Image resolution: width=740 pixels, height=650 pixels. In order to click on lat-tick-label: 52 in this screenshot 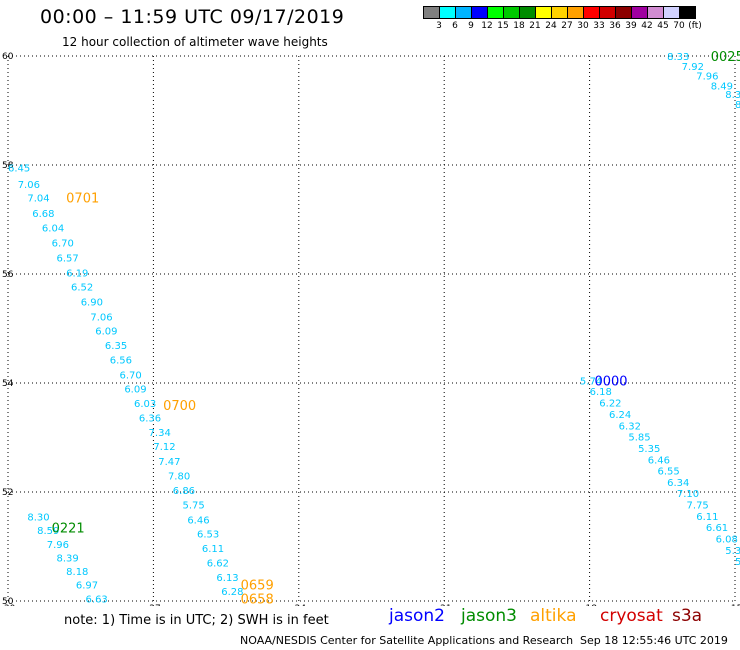, I will do `click(7, 493)`.